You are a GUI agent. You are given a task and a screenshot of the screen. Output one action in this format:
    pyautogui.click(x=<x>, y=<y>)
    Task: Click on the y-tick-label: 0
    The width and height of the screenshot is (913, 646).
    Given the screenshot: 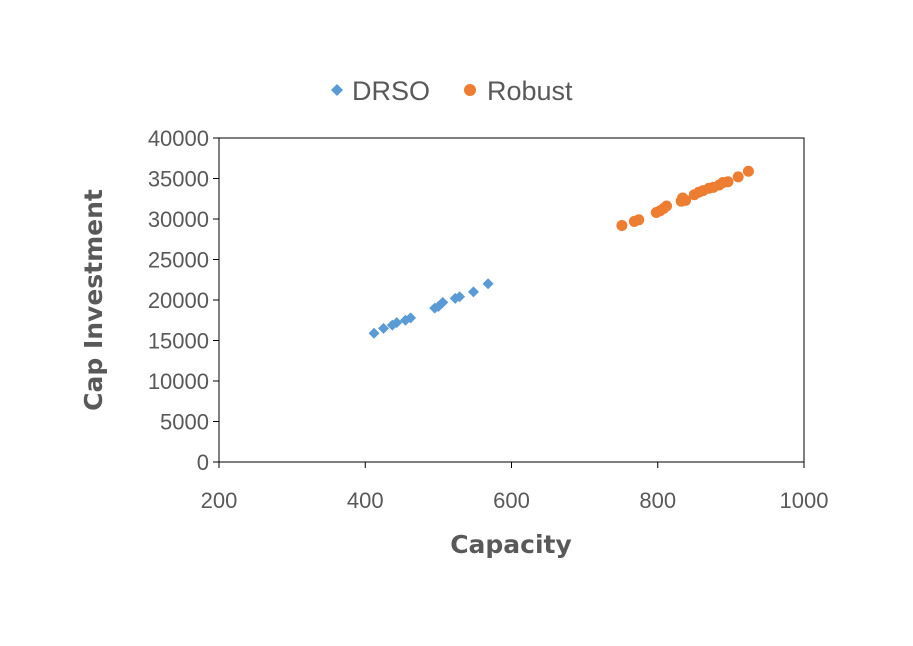 What is the action you would take?
    pyautogui.click(x=203, y=462)
    